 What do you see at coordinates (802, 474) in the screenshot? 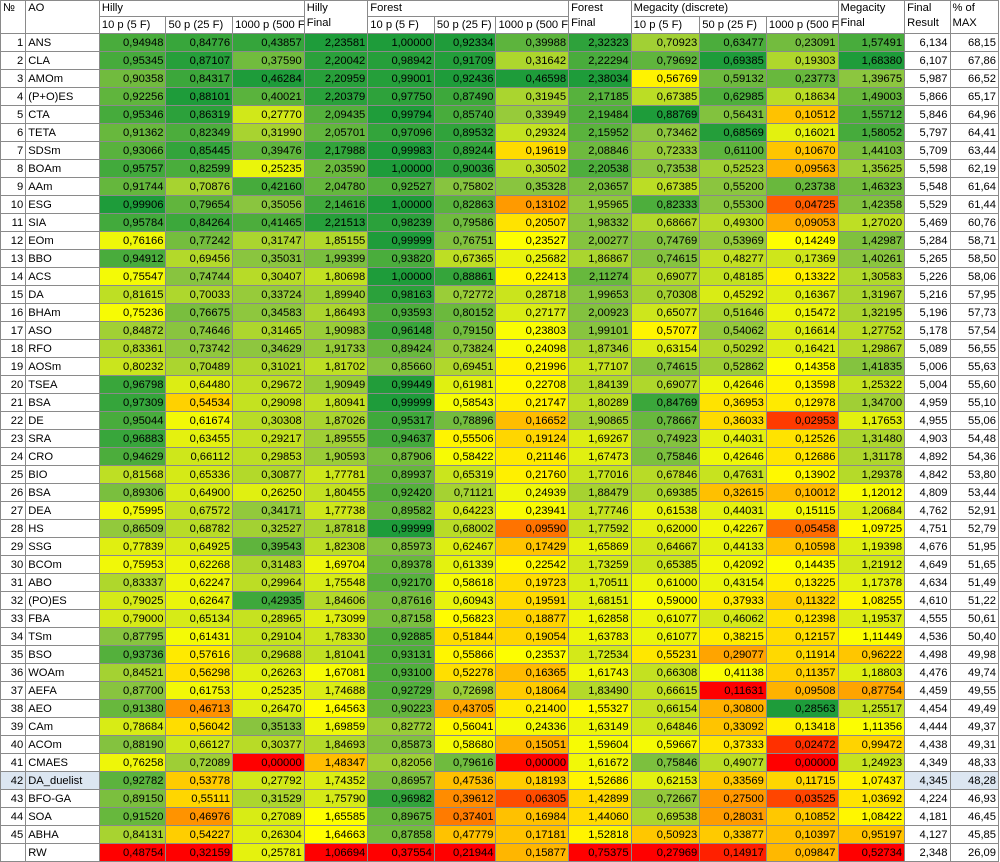
I see `cell-megacity-1000p: 0,13902` at bounding box center [802, 474].